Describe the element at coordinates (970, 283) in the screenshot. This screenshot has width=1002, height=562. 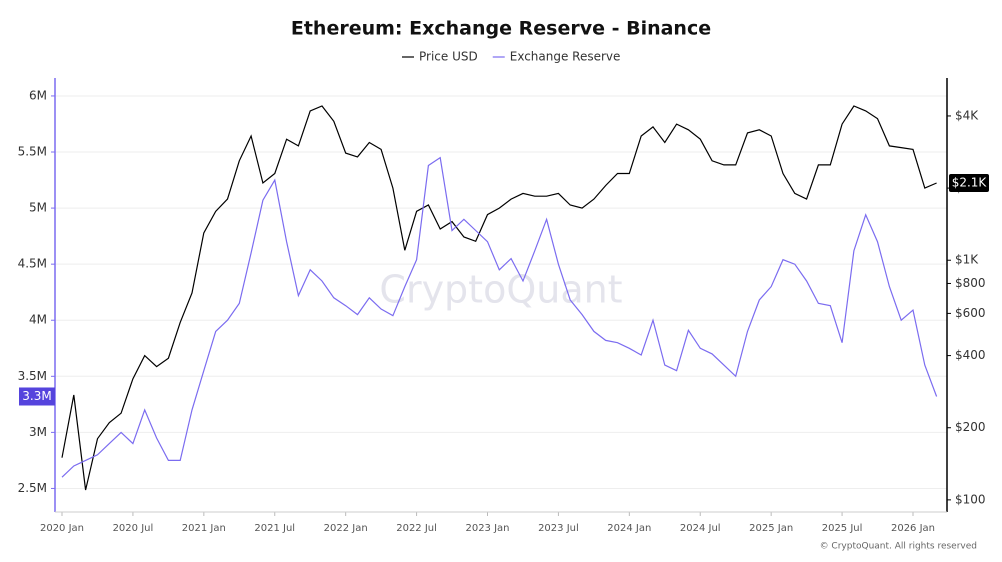
I see `y2-tick-label: $800` at that location.